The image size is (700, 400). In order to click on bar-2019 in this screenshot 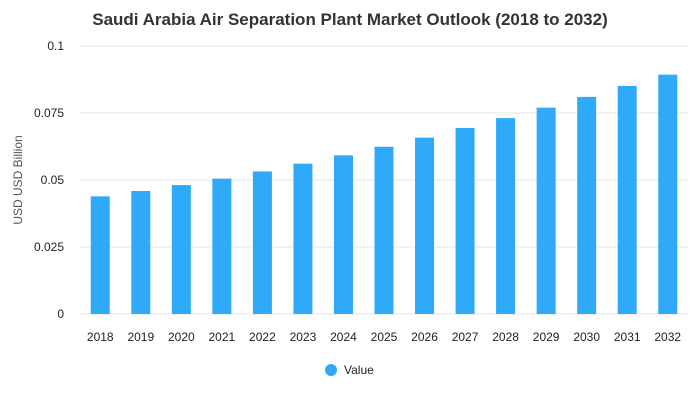, I will do `click(141, 252)`.